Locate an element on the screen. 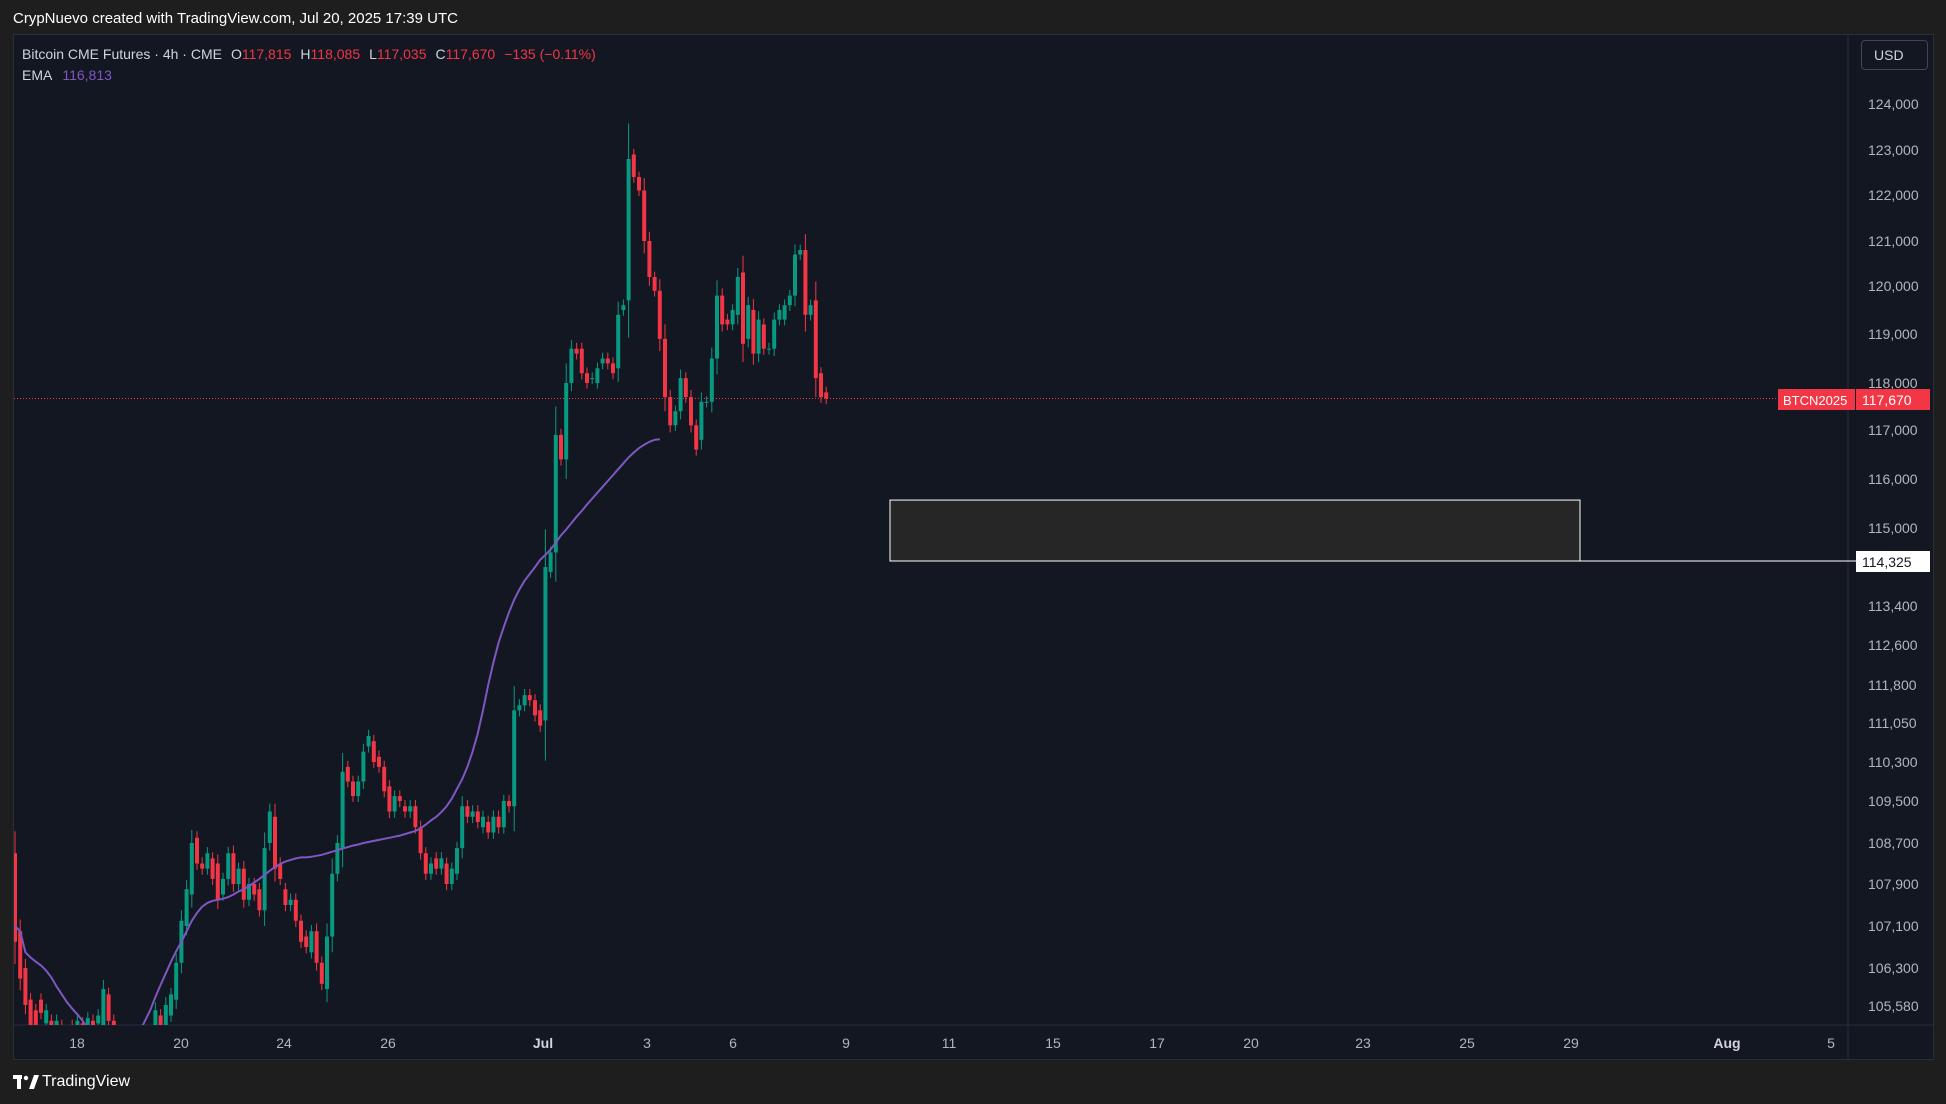  bottom-bar is located at coordinates (973, 1082).